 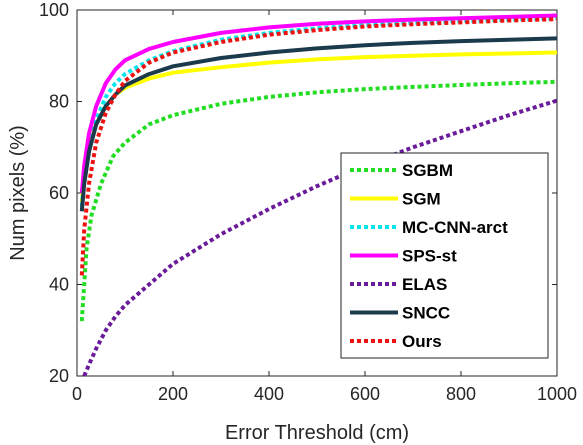 I want to click on y-axis-label: Num pixels (%), so click(x=18, y=193).